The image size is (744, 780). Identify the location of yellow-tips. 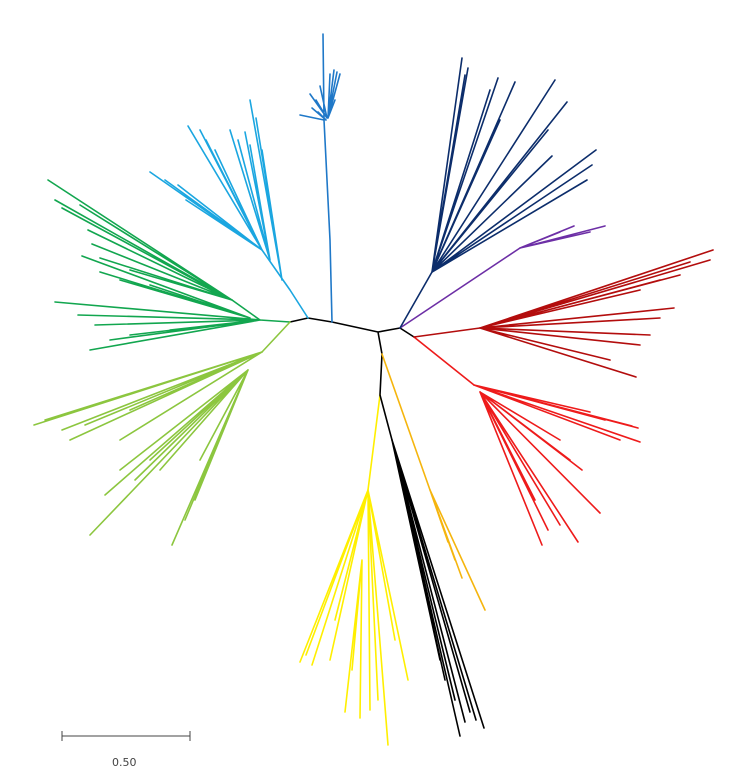
(354, 617).